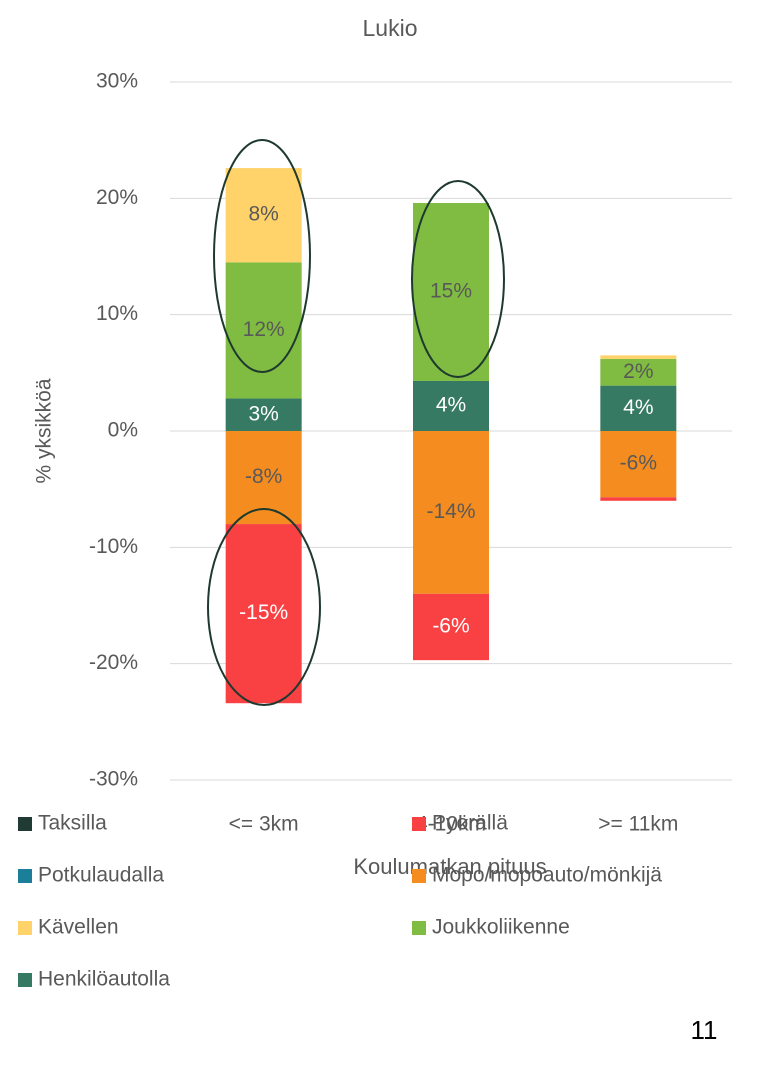  Describe the element at coordinates (104, 979) in the screenshot. I see `legend-label: Henkilöautolla` at that location.